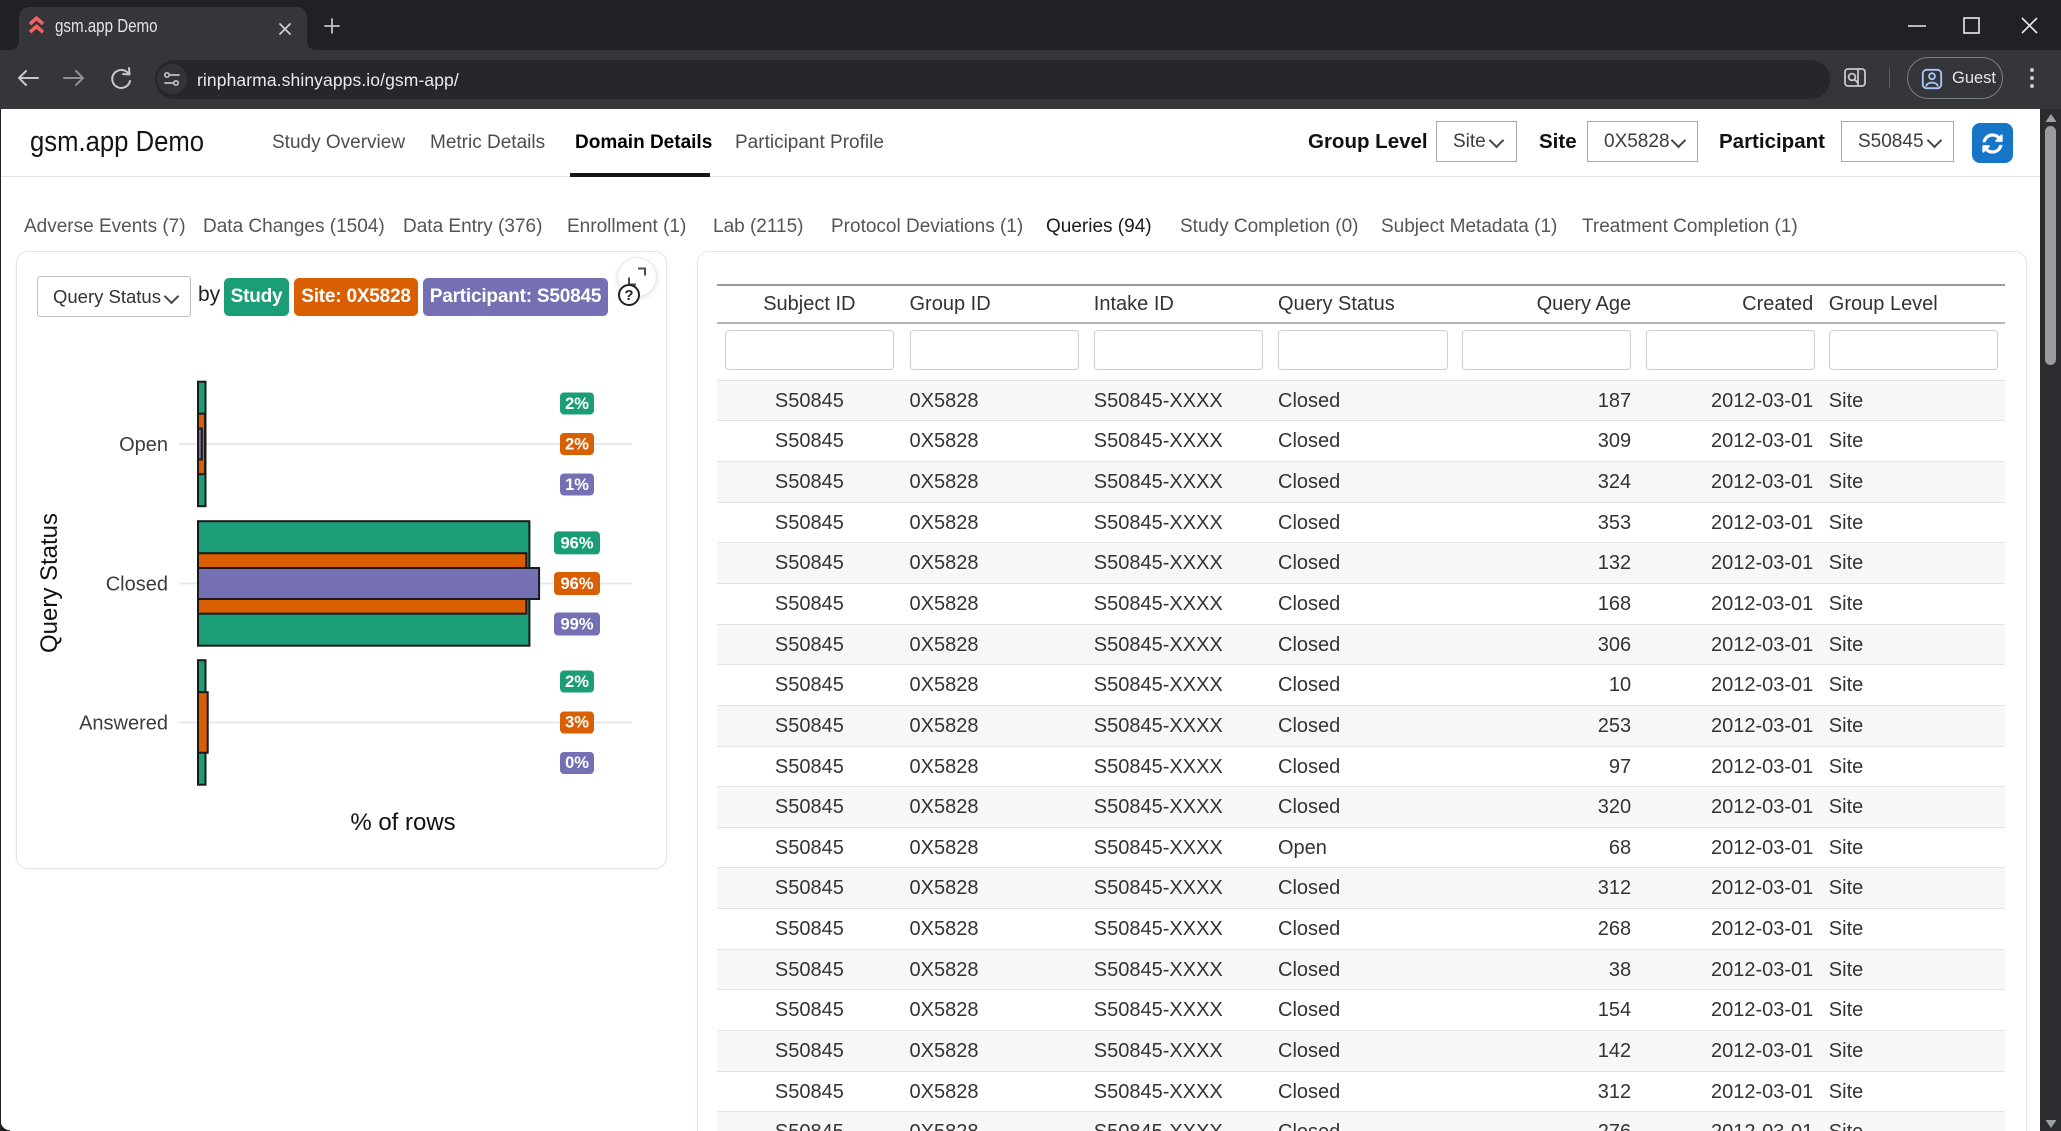 The height and width of the screenshot is (1131, 2061). Describe the element at coordinates (137, 585) in the screenshot. I see `svg-text: Closed` at that location.